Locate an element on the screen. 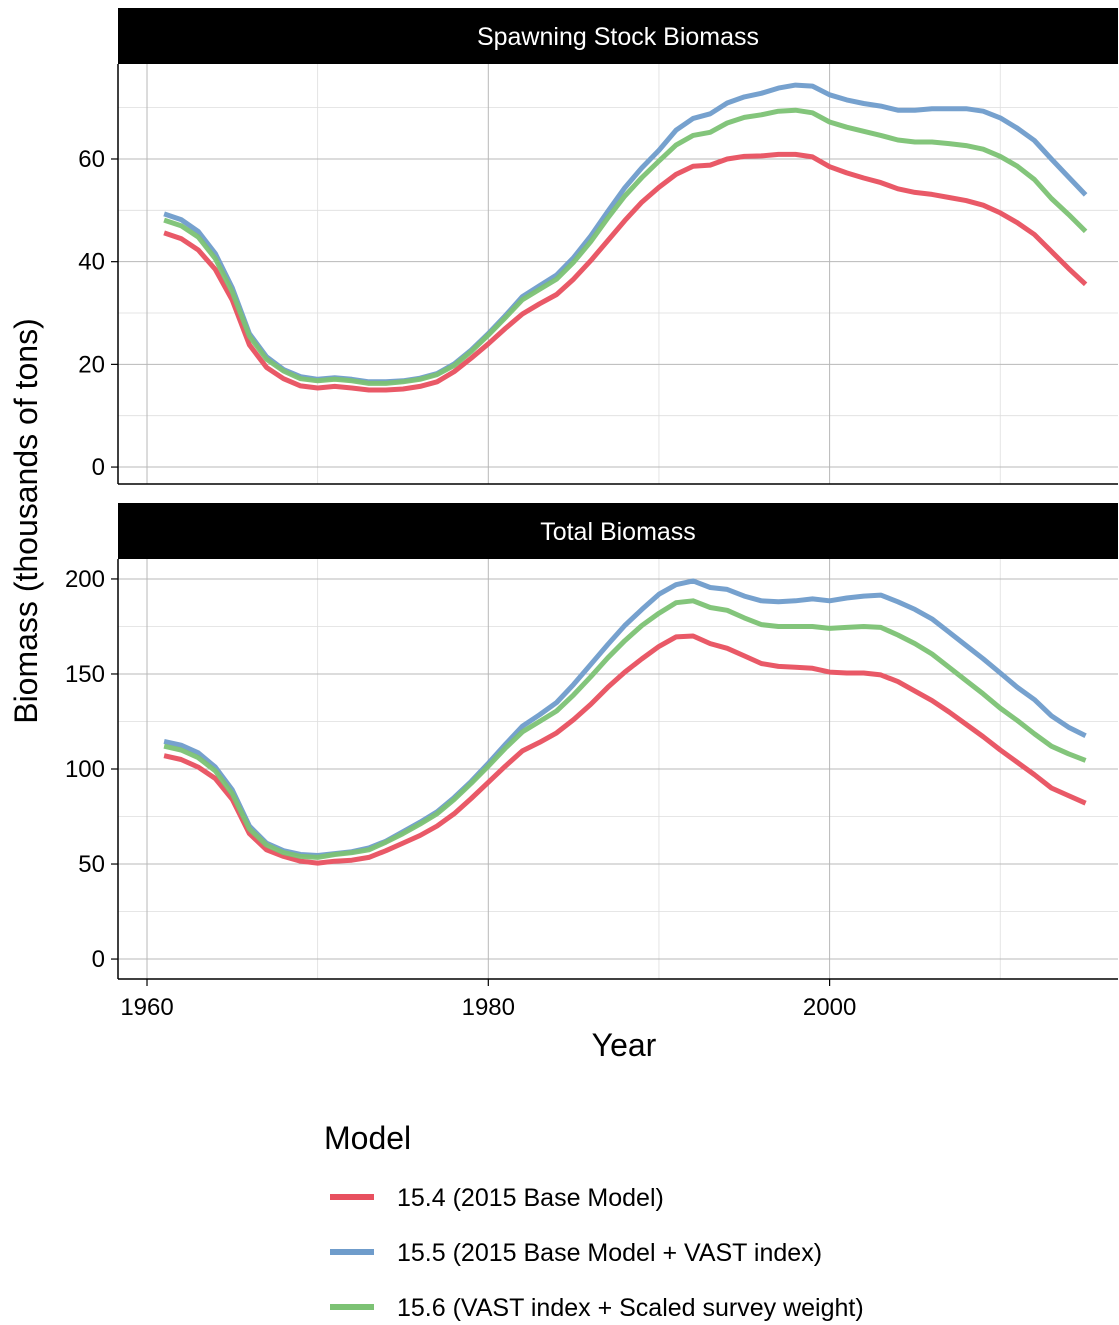 This screenshot has width=1119, height=1325. x-tick-label: 1980 is located at coordinates (488, 1007).